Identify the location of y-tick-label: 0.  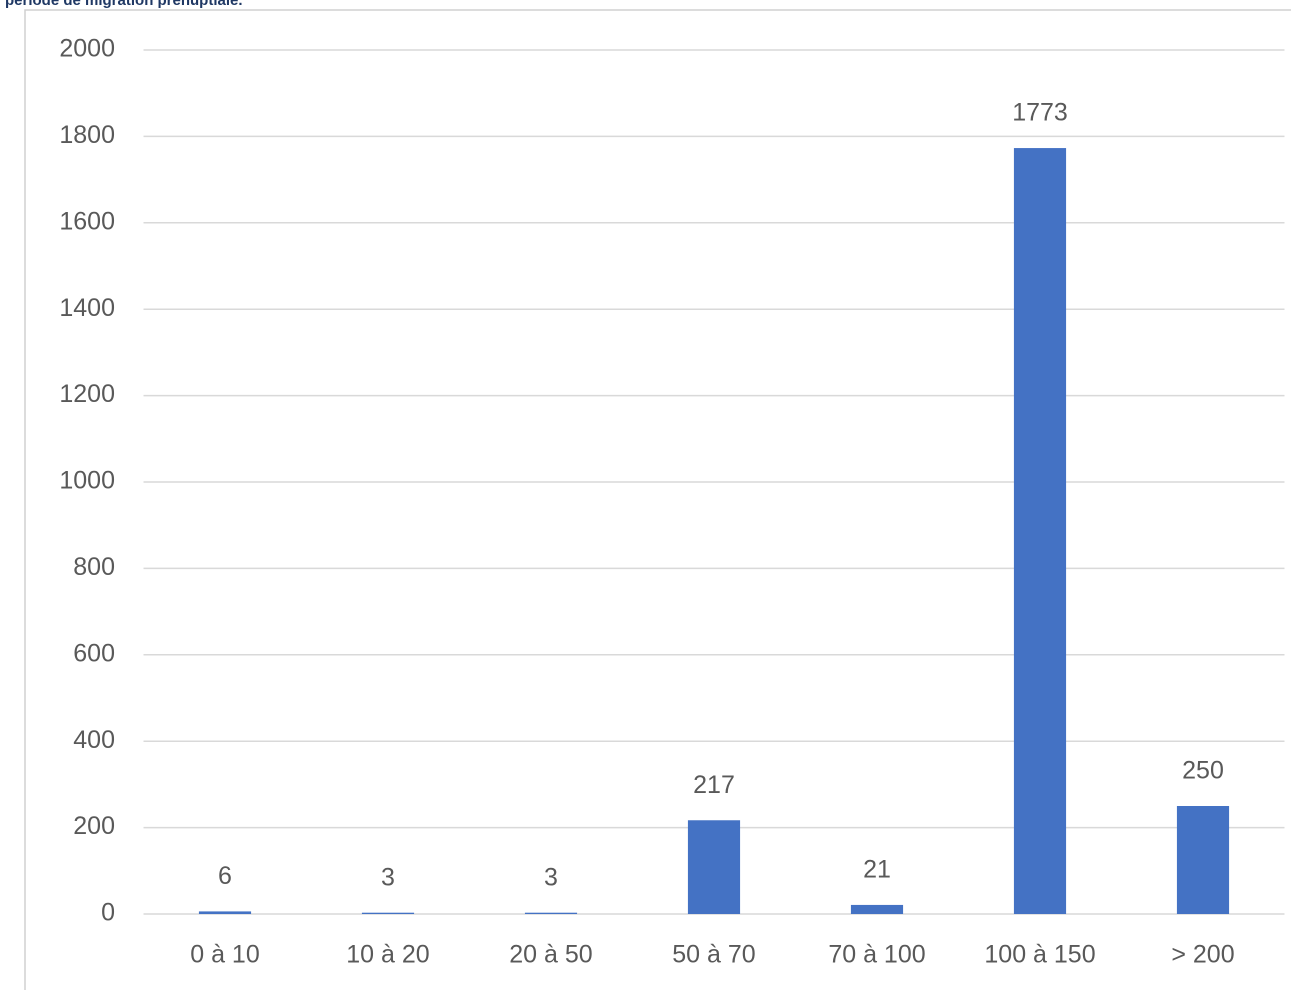
(108, 913).